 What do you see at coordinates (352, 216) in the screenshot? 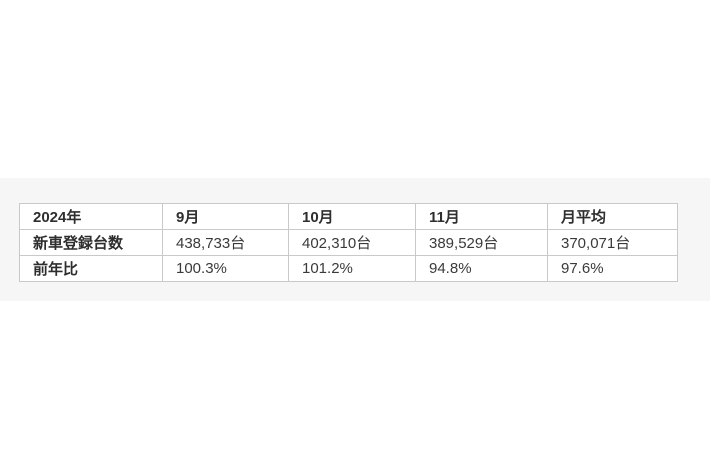
I see `header-october: 10月` at bounding box center [352, 216].